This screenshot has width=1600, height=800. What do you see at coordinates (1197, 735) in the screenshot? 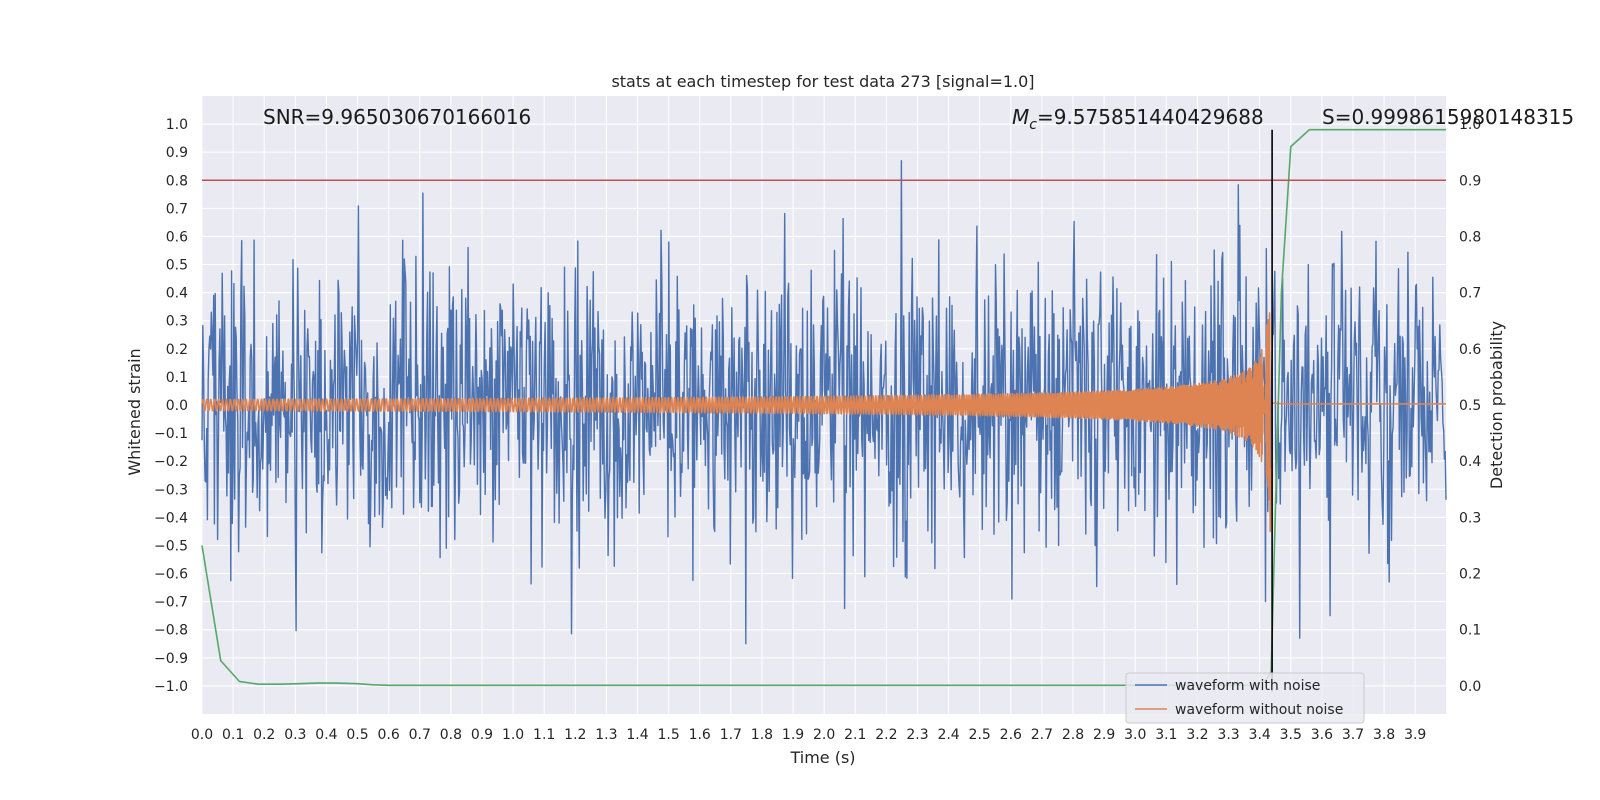
I see `x-tick-label: 3.2` at bounding box center [1197, 735].